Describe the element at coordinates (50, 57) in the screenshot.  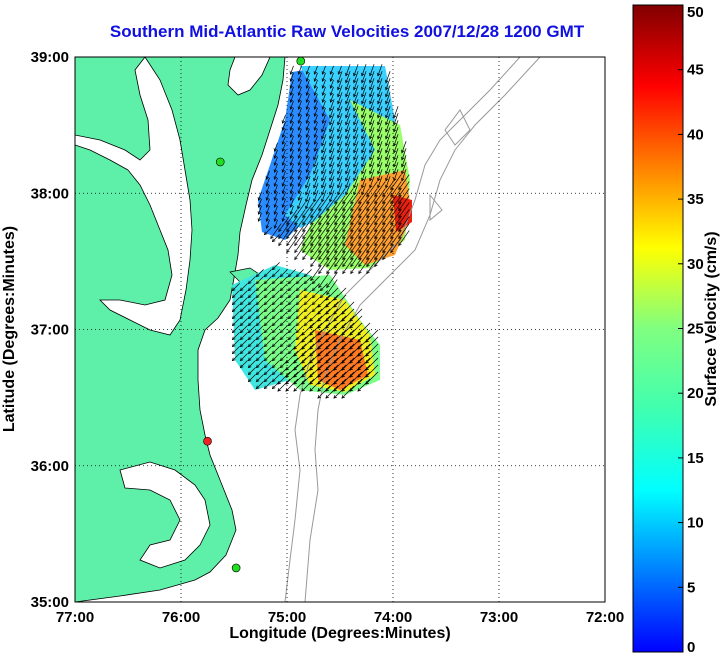
I see `y-tick-label: 39:00` at that location.